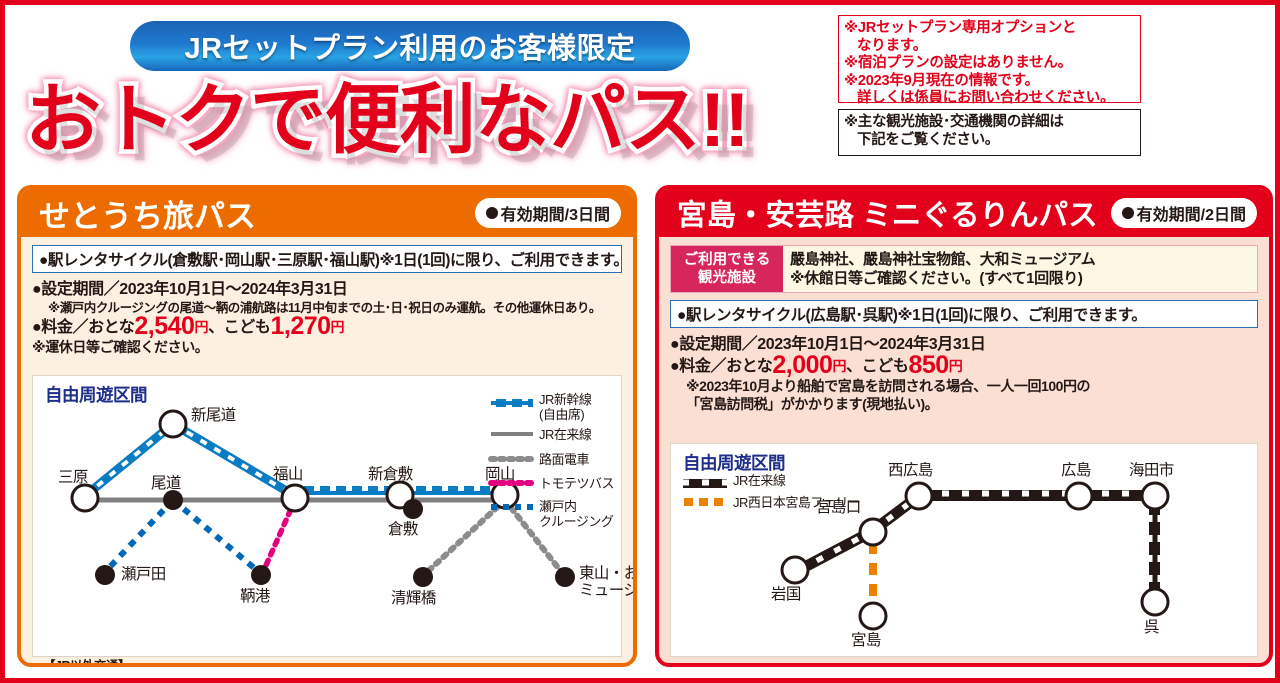 The width and height of the screenshot is (1280, 683). Describe the element at coordinates (390, 474) in the screenshot. I see `station-label-shinkurashiki: 新倉敷` at that location.